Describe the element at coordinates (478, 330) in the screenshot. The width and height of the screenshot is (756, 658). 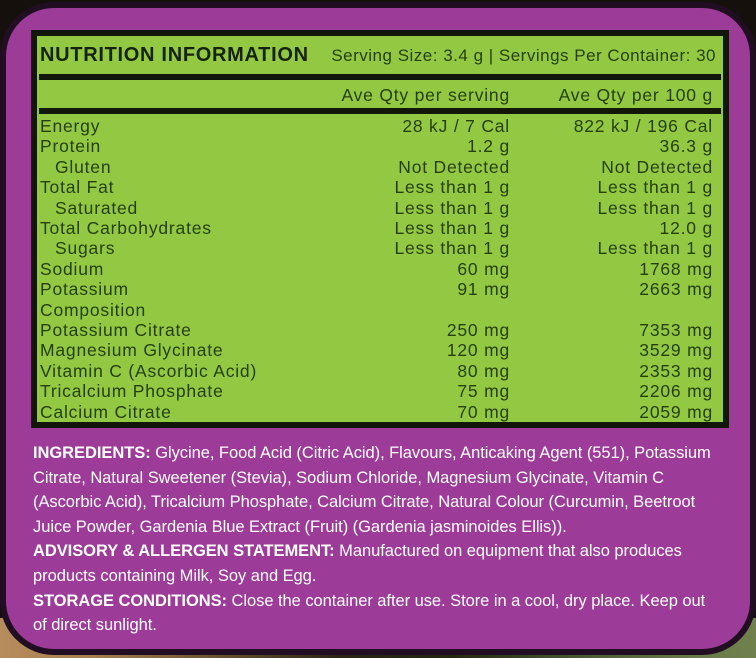
I see `row-value-per-serving: 250 mg` at that location.